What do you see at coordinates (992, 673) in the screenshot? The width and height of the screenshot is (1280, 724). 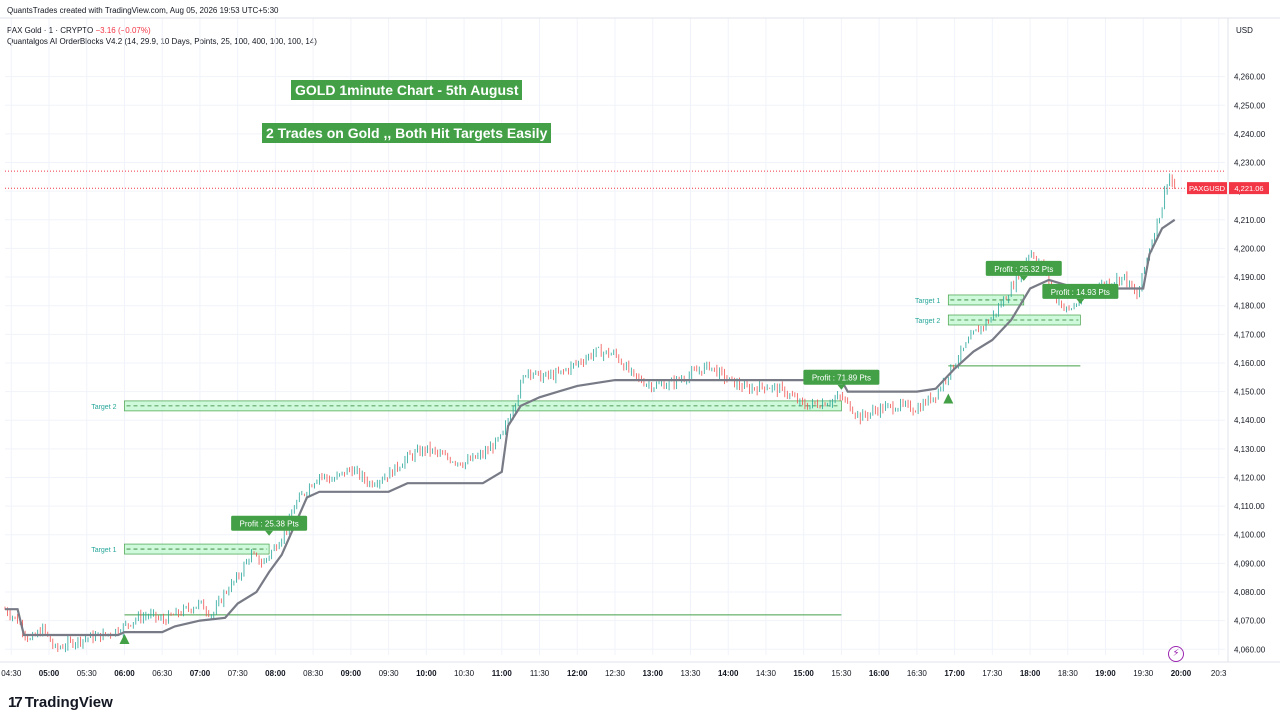 I see `x-tick-label: 17:30` at bounding box center [992, 673].